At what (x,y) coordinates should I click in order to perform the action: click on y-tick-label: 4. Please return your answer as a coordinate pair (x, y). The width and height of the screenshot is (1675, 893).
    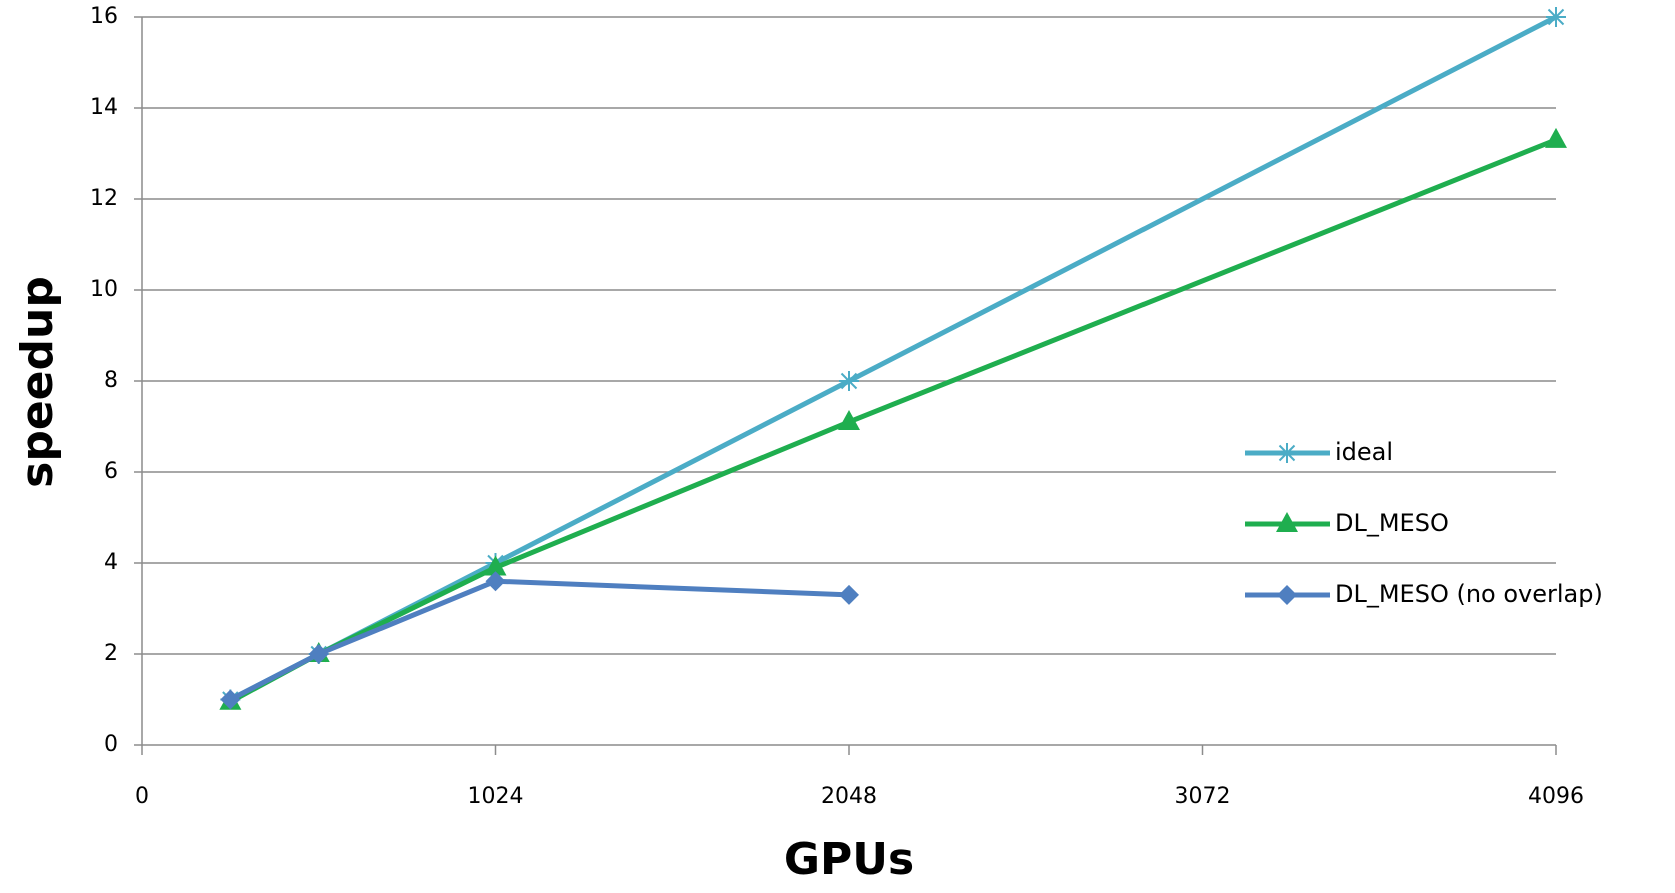
    Looking at the image, I should click on (111, 562).